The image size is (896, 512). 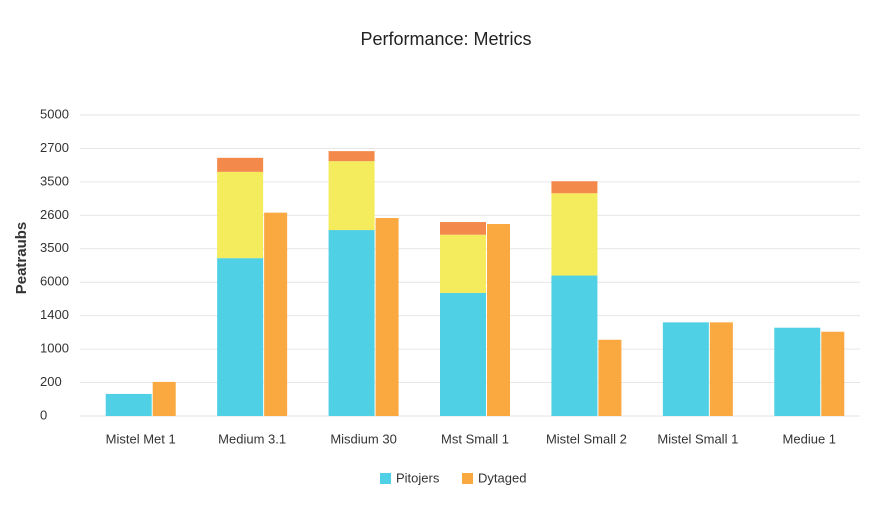 What do you see at coordinates (54, 214) in the screenshot?
I see `y-tick-label: 2600` at bounding box center [54, 214].